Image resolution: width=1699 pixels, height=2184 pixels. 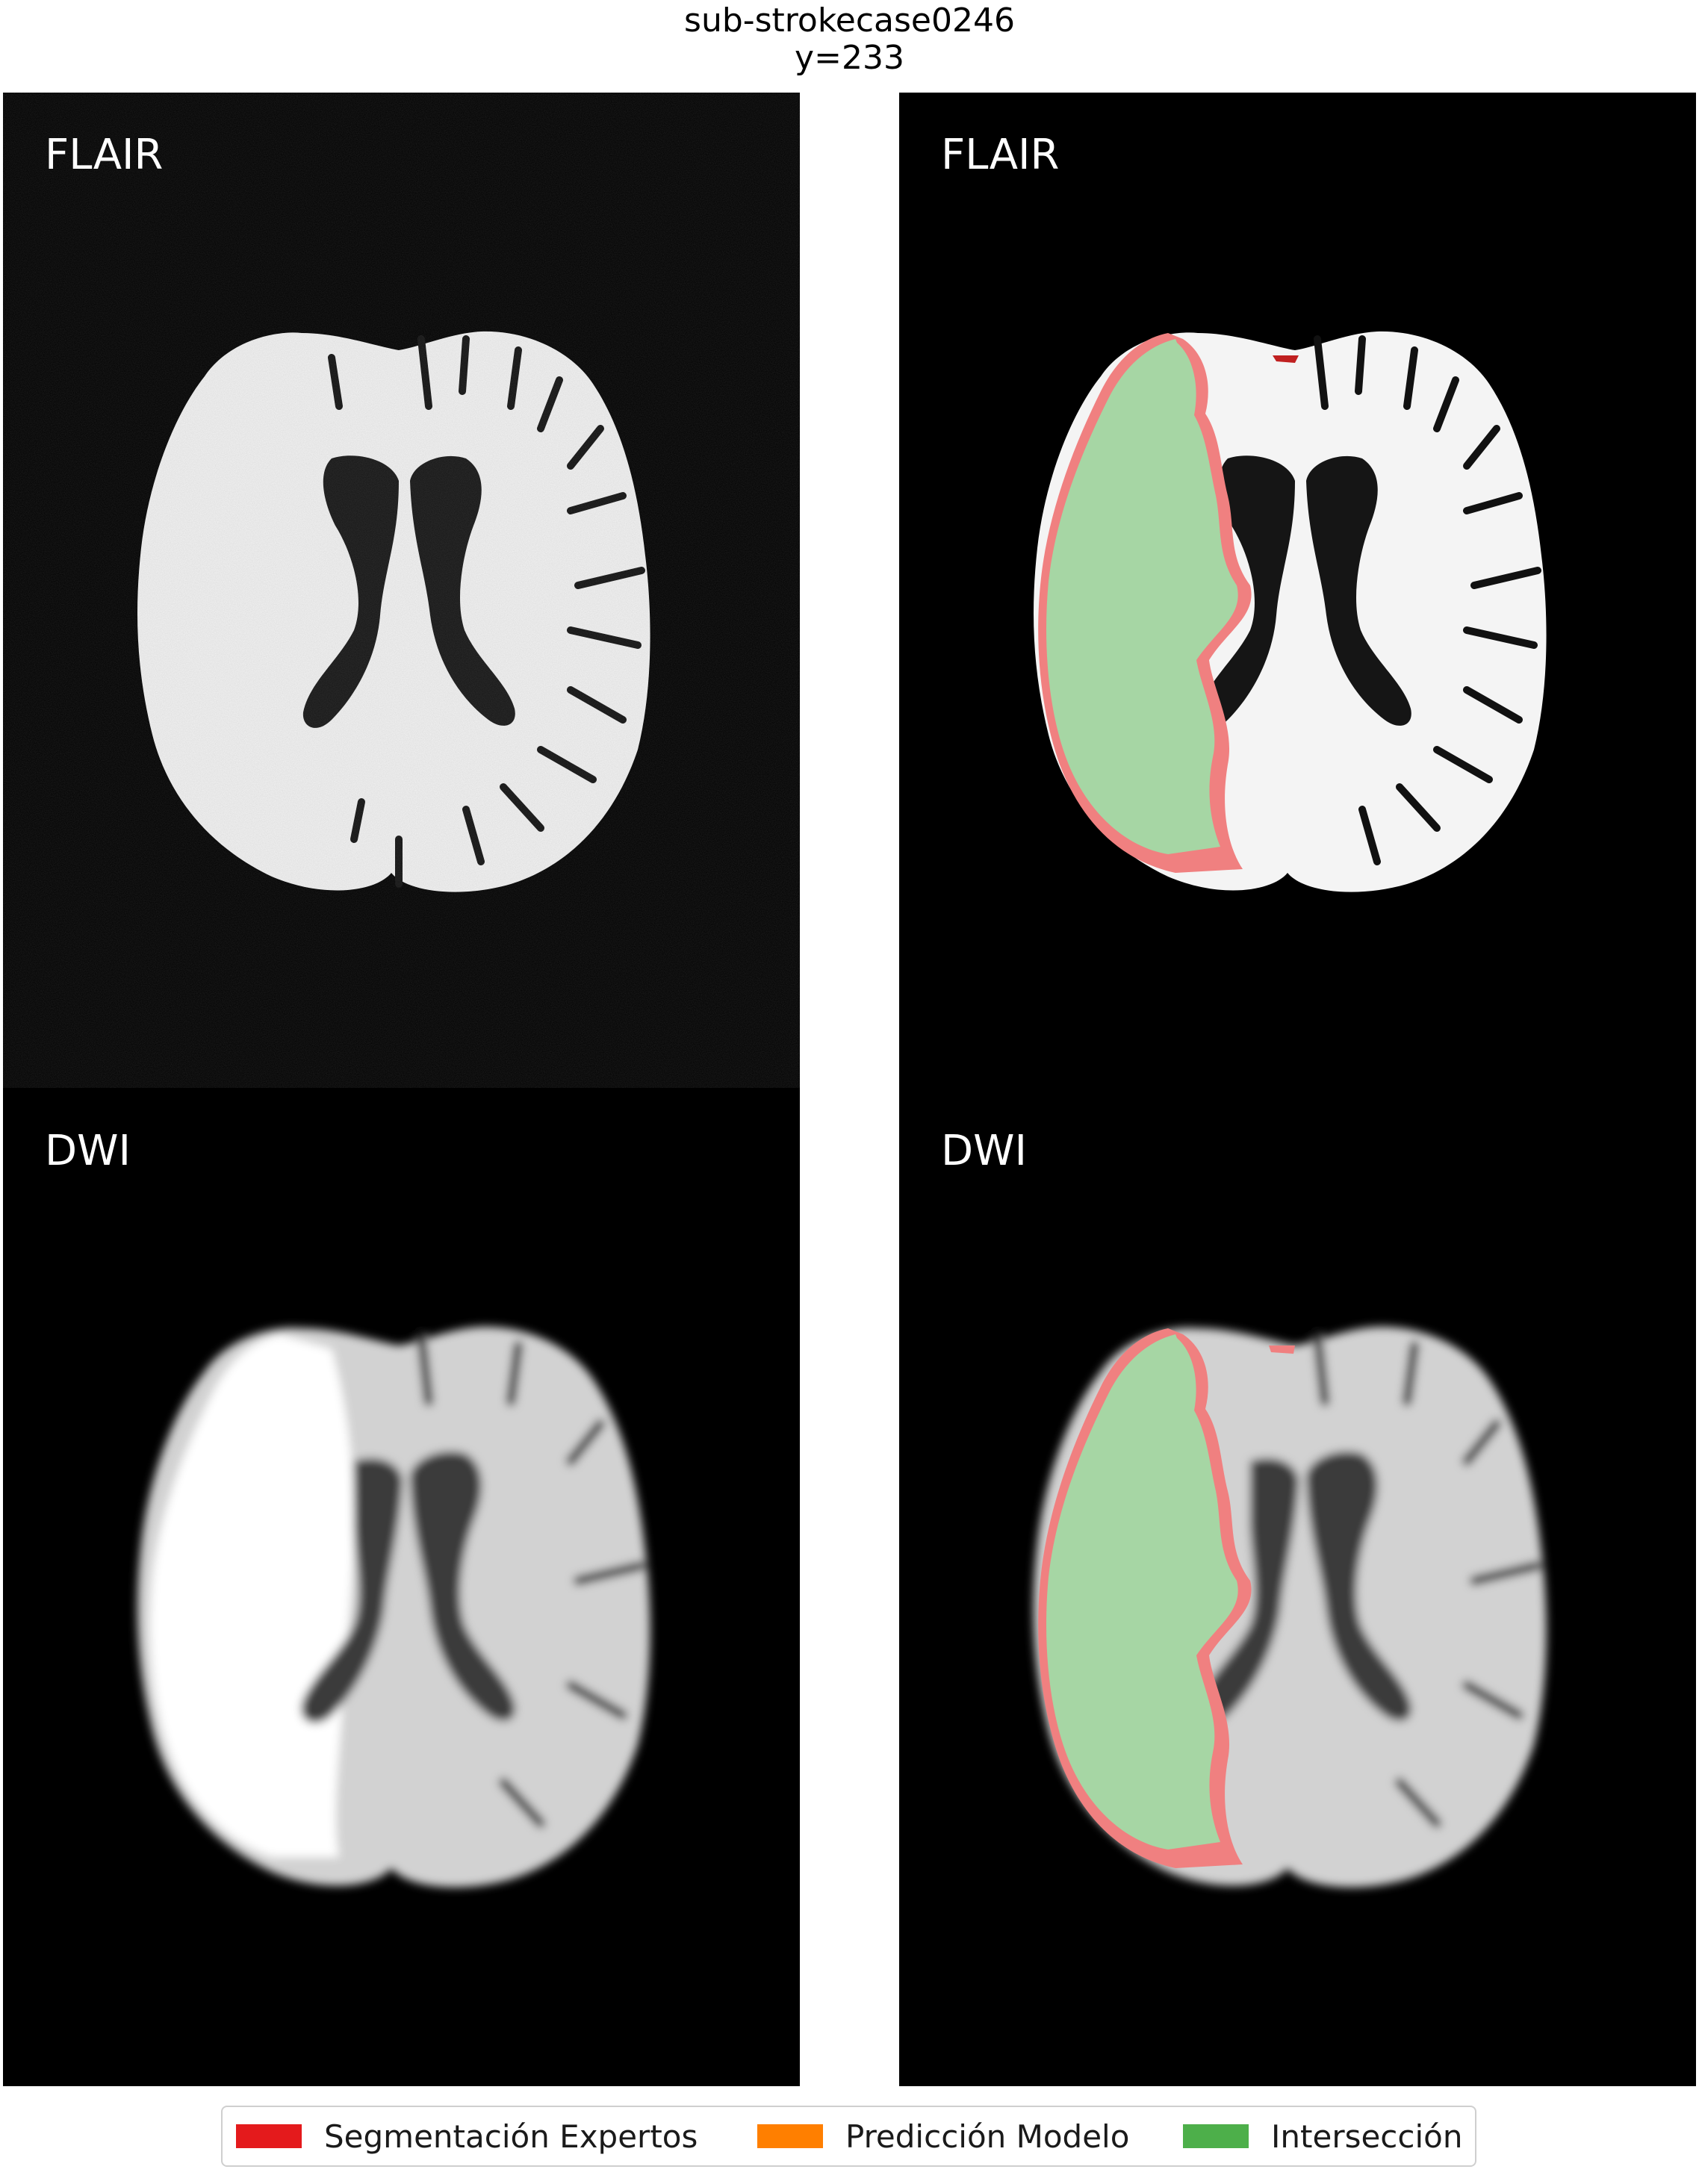 I want to click on hyperintense-lesion, so click(x=252, y=1595).